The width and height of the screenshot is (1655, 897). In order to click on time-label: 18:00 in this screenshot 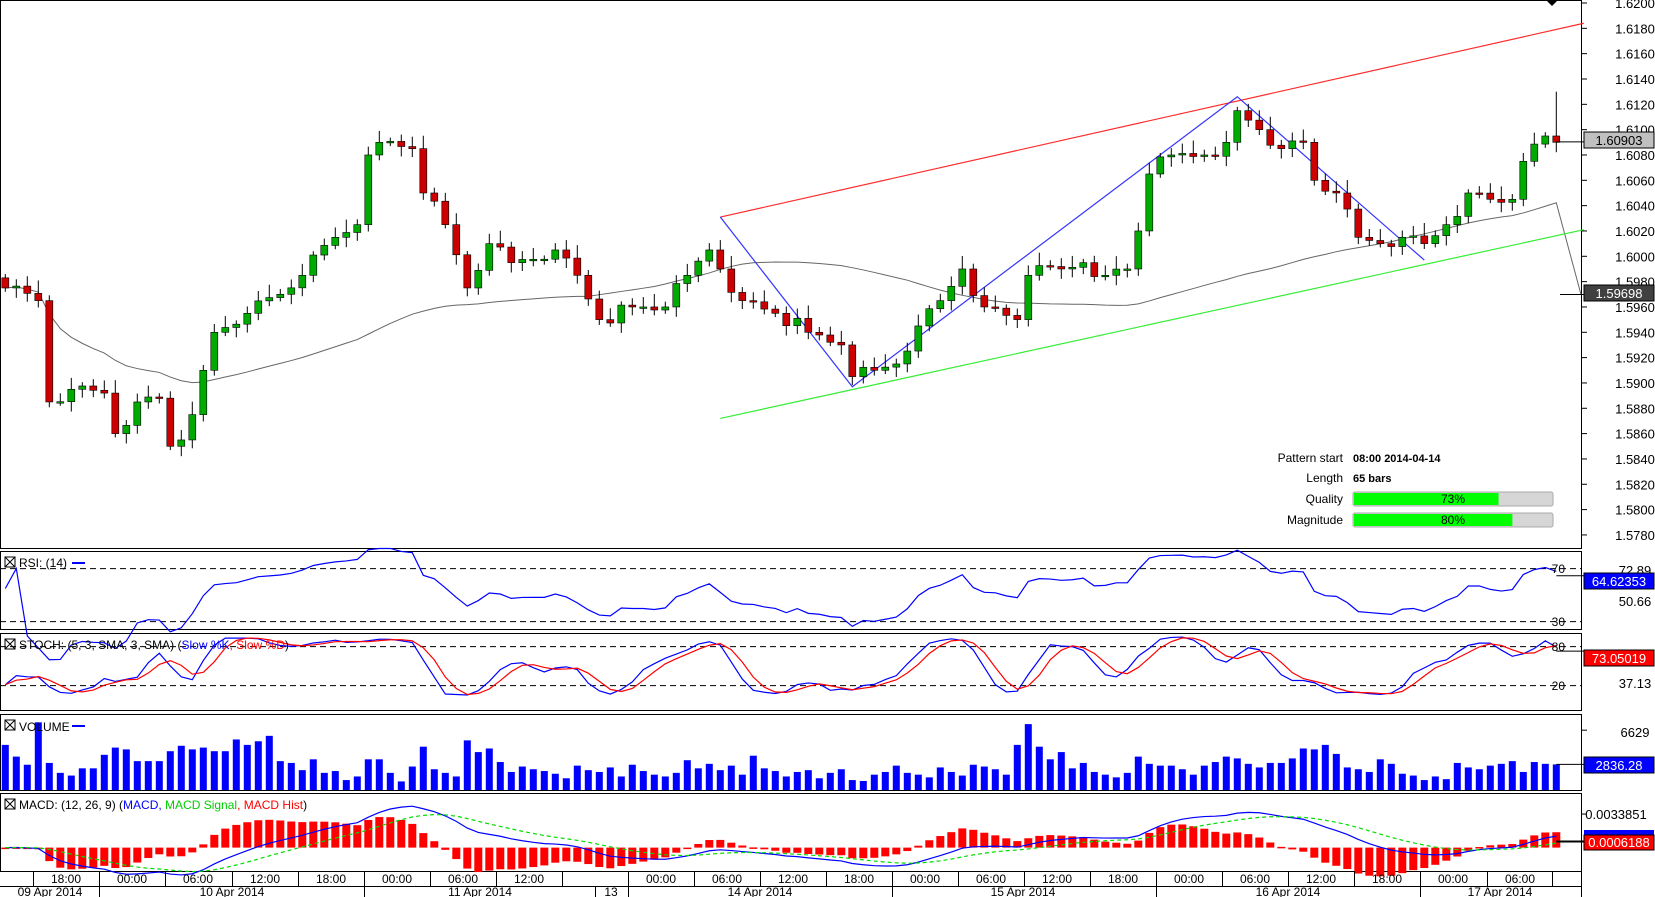, I will do `click(1387, 879)`.